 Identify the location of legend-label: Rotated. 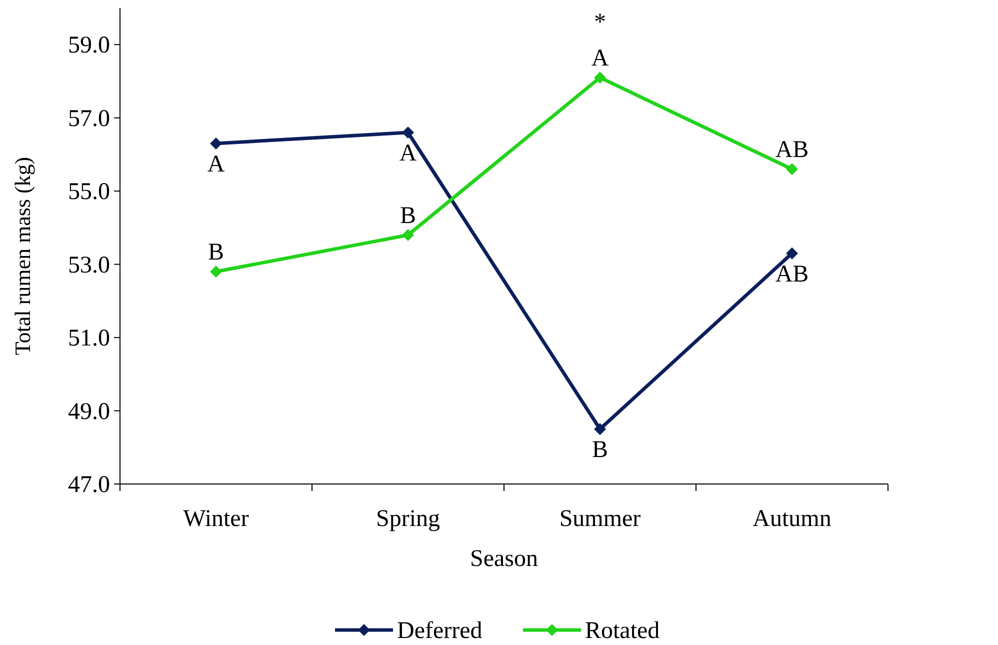
(622, 631).